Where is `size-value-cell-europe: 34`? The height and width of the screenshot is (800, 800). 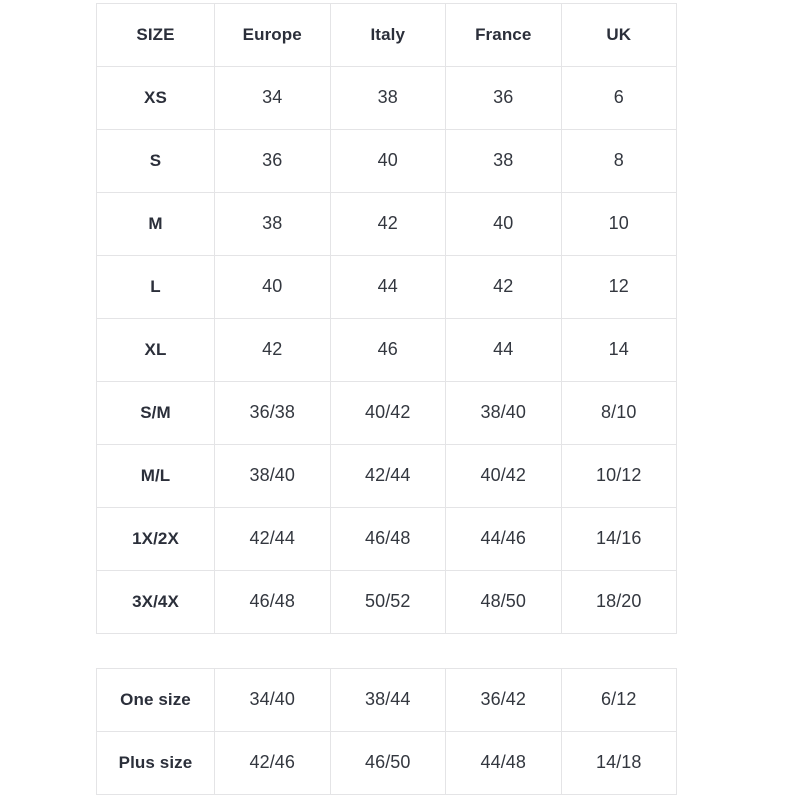
size-value-cell-europe: 34 is located at coordinates (272, 98).